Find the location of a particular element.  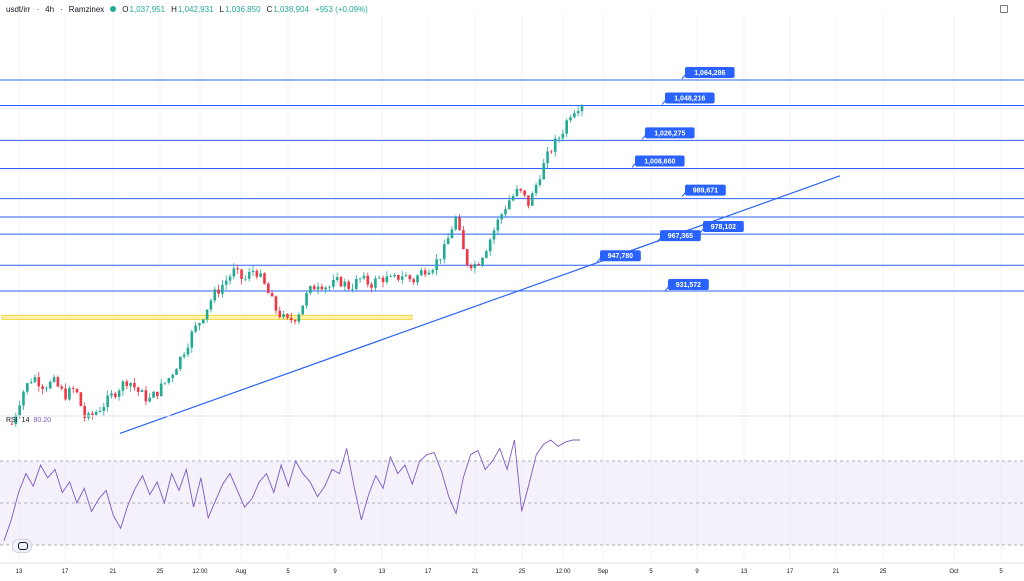

settings-icon is located at coordinates (1004, 9).